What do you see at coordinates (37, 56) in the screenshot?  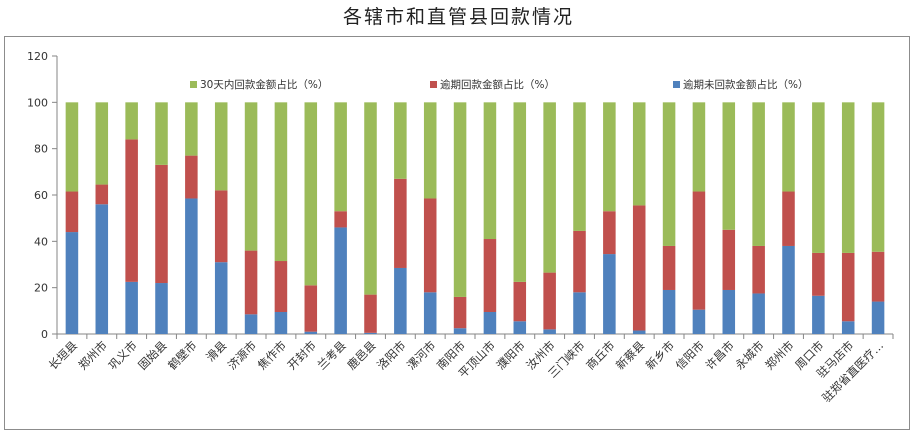 I see `y-tick-label: 120` at bounding box center [37, 56].